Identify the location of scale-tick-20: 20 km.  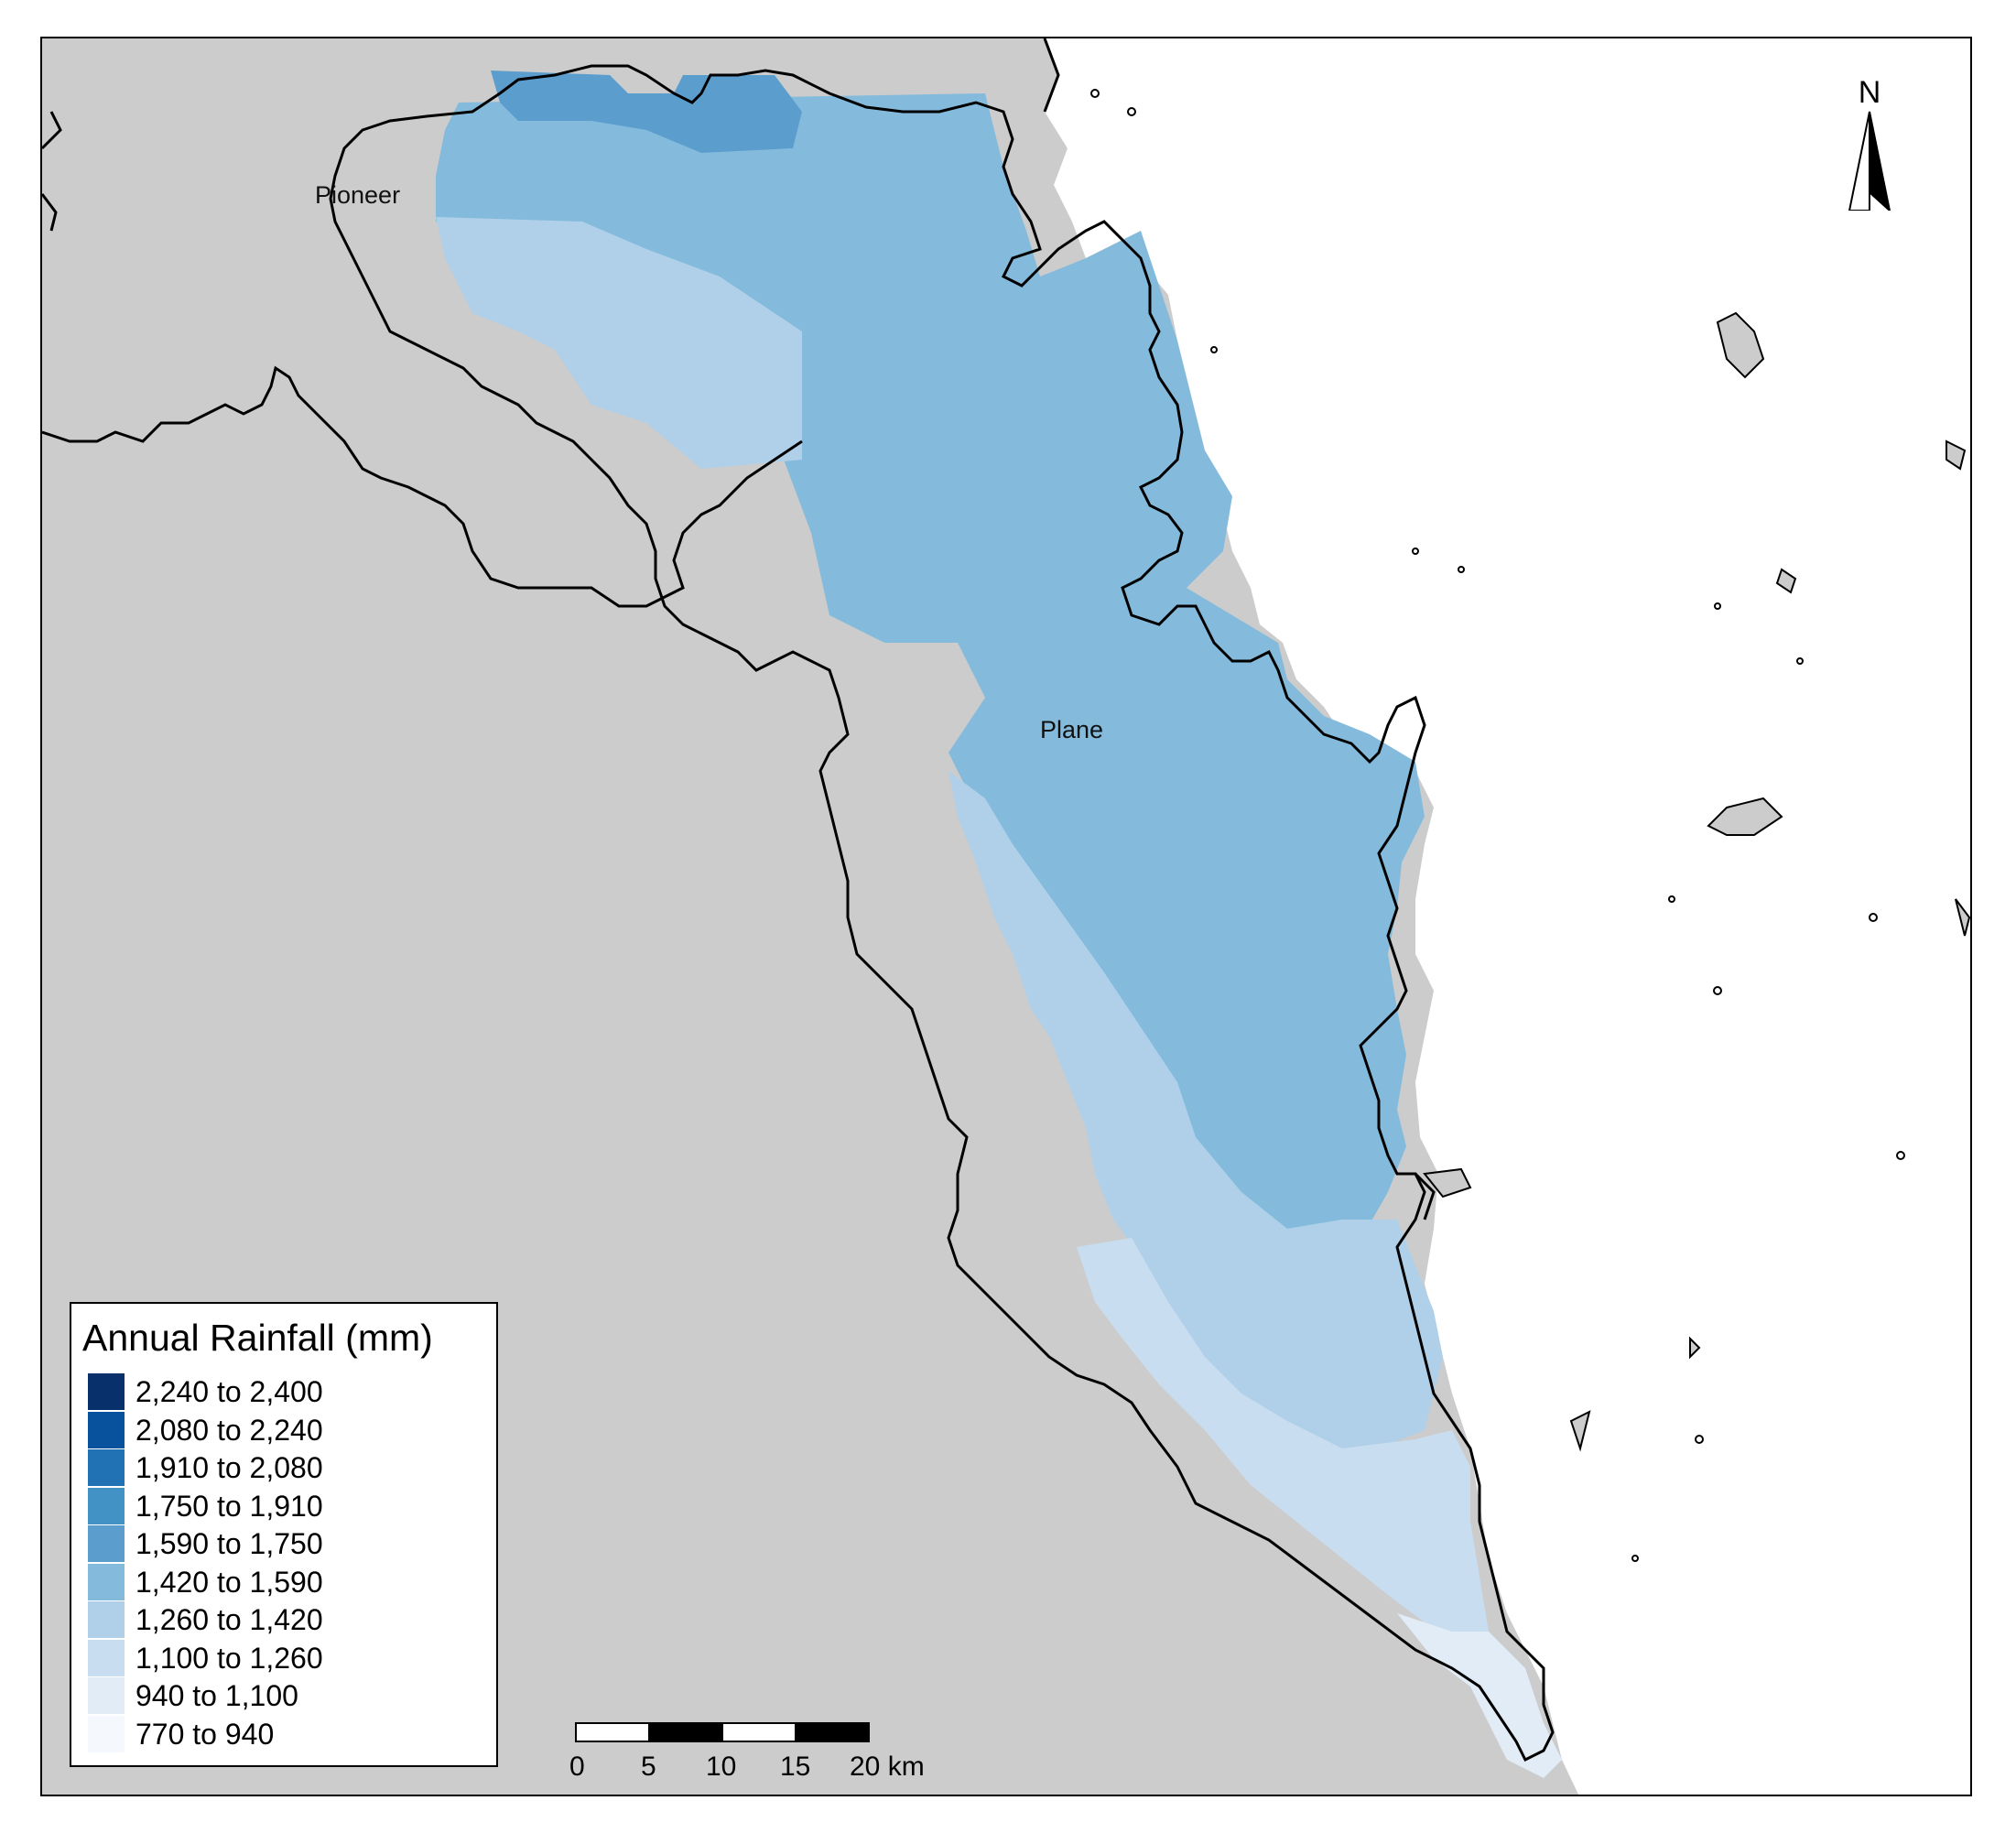
(887, 1767).